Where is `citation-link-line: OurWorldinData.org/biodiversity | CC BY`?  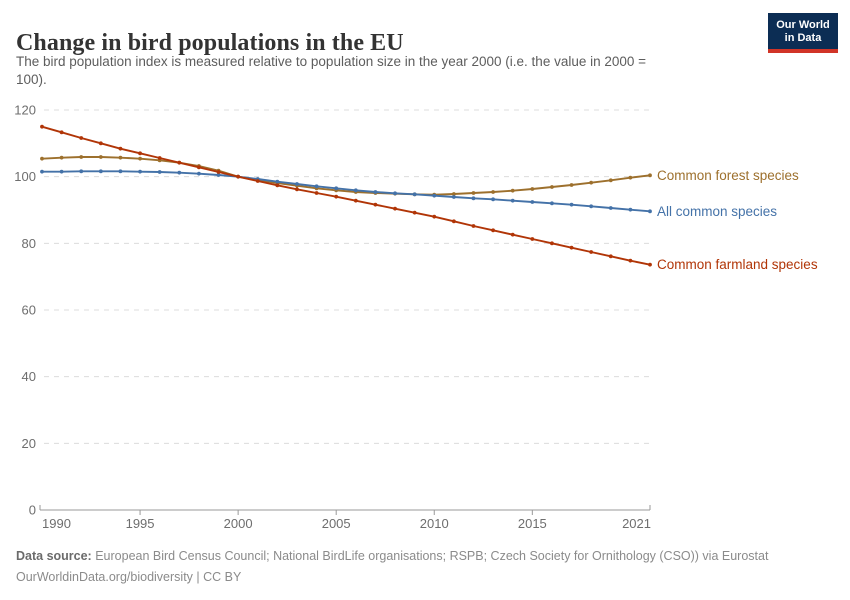 citation-link-line: OurWorldinData.org/biodiversity | CC BY is located at coordinates (129, 577).